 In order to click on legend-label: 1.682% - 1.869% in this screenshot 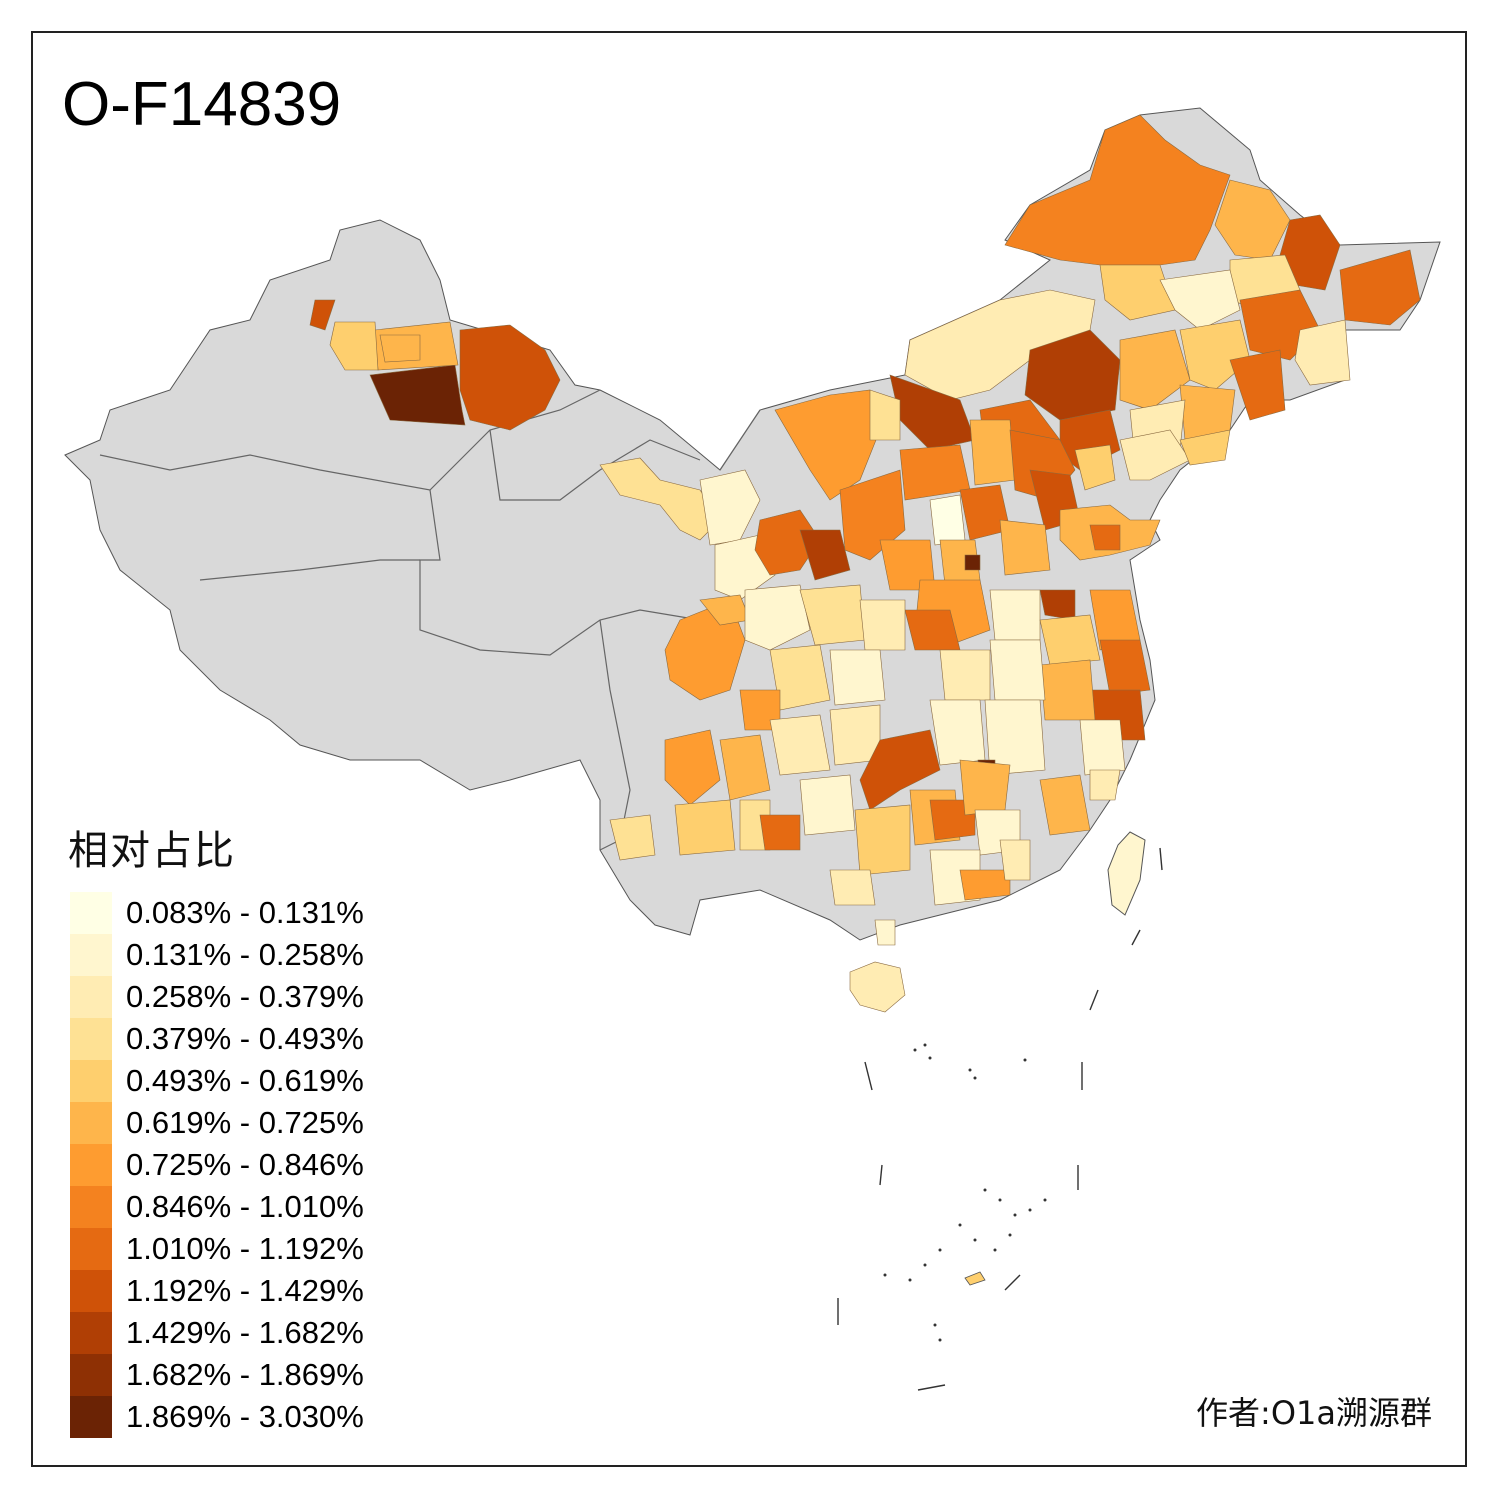, I will do `click(245, 1374)`.